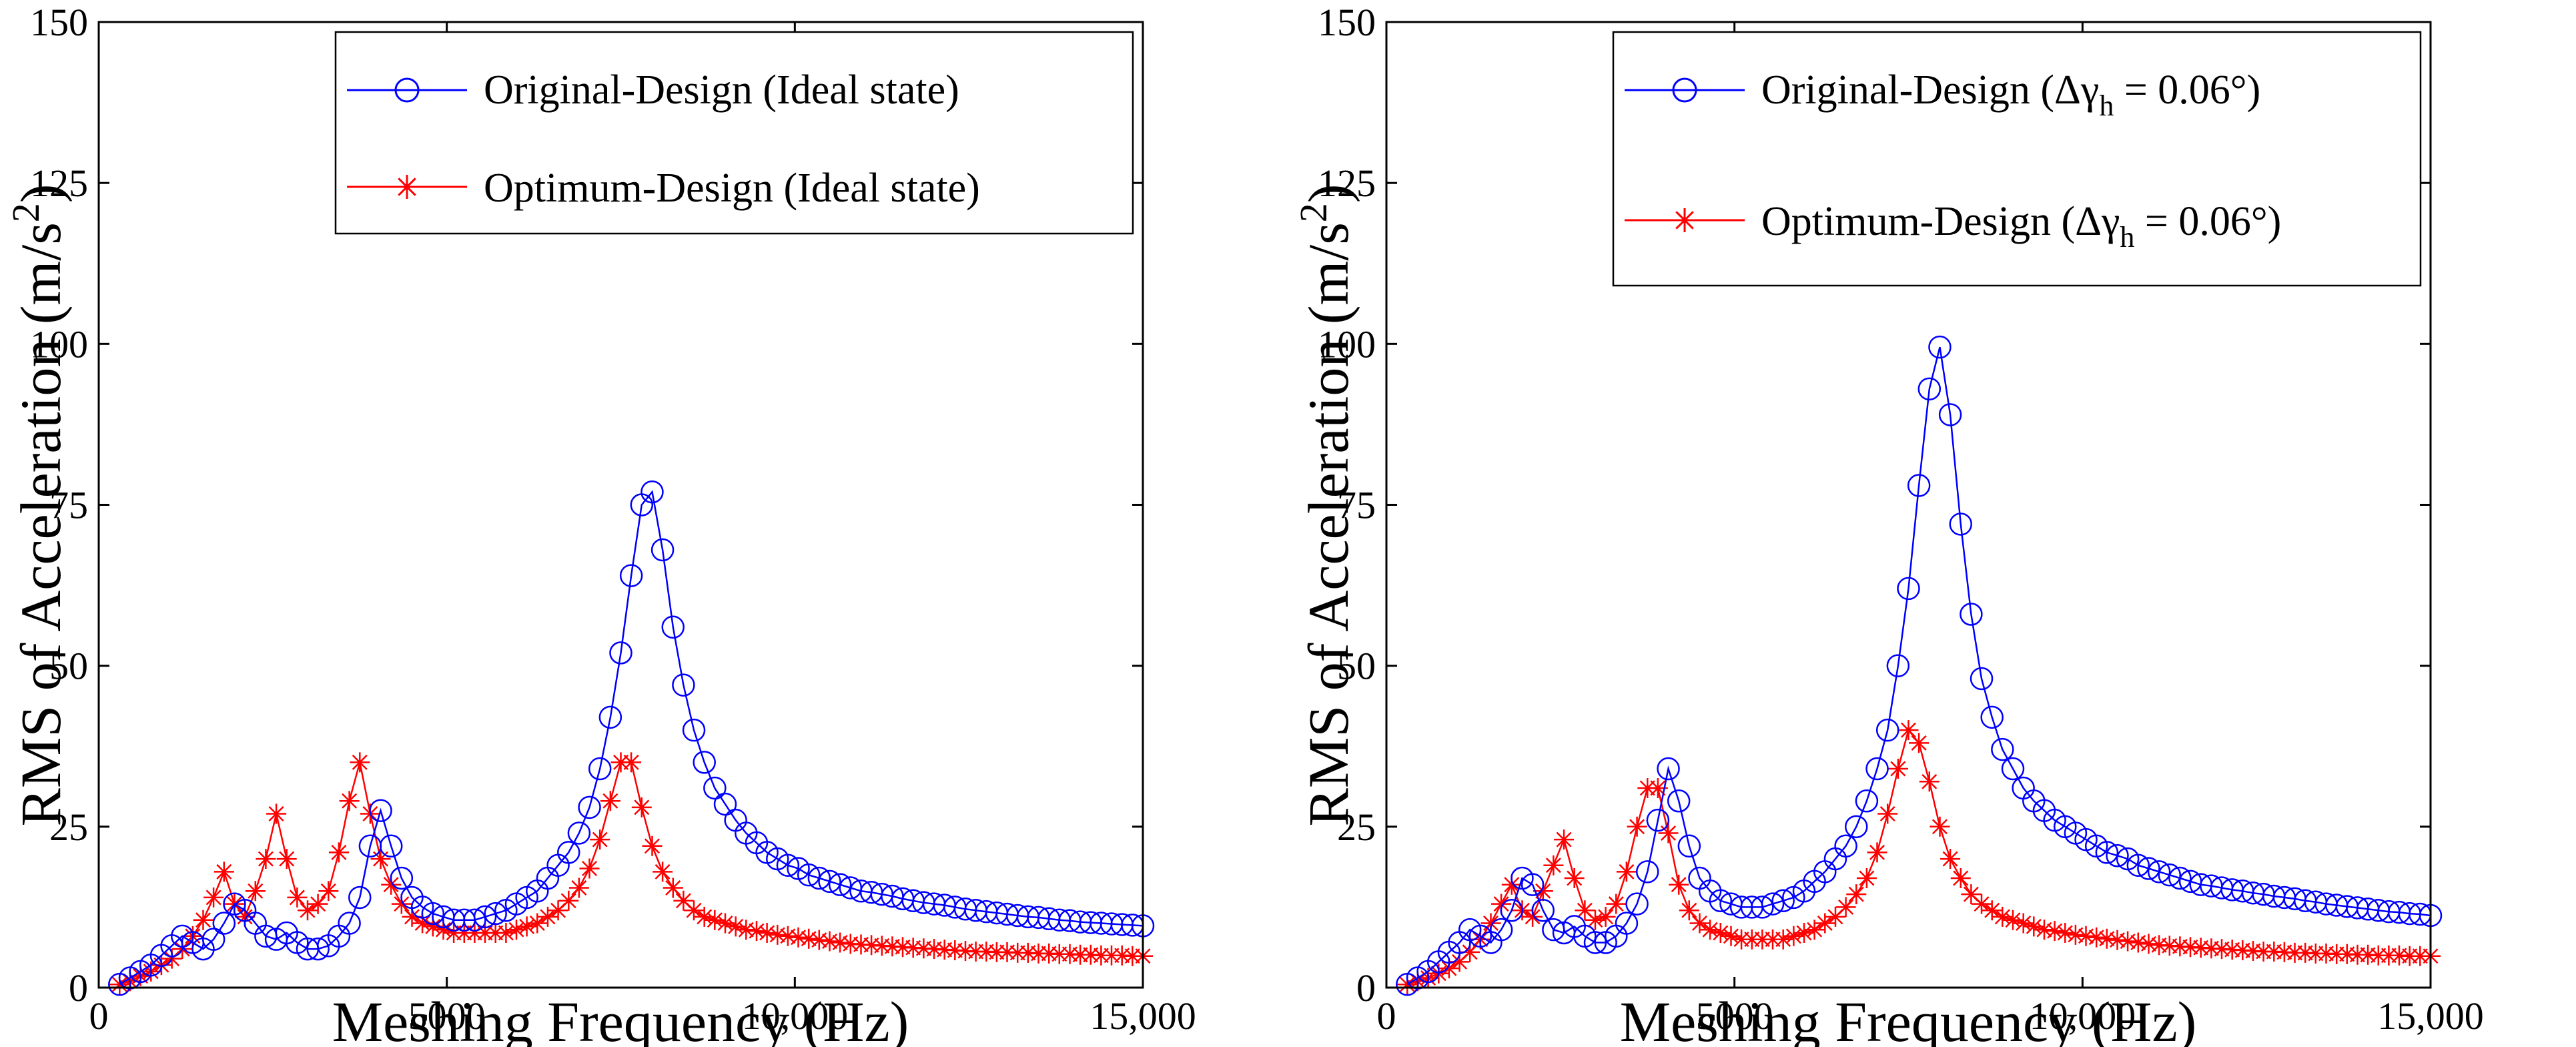  What do you see at coordinates (59, 22) in the screenshot?
I see `chart-a-ytick-label-6: 150` at bounding box center [59, 22].